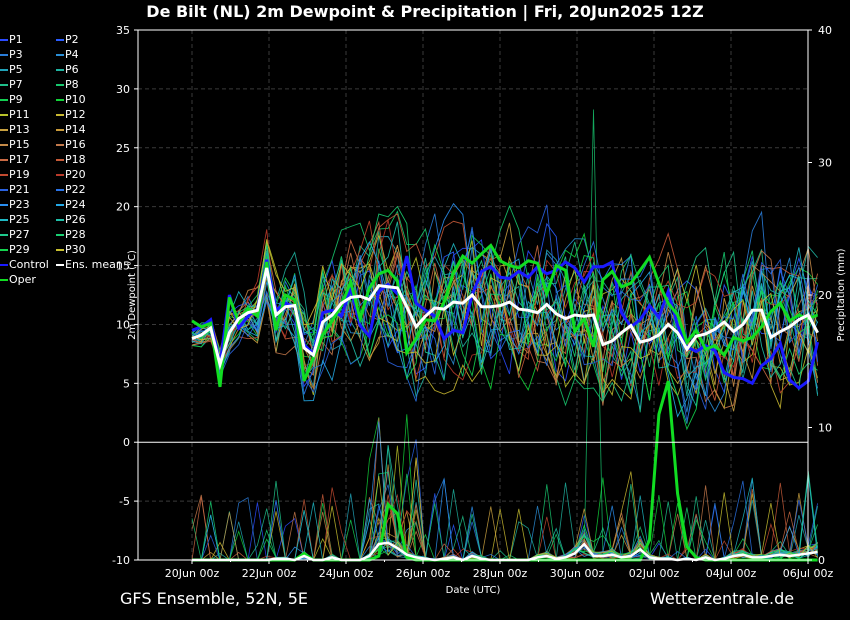 The image size is (850, 620). What do you see at coordinates (123, 148) in the screenshot?
I see `y-tick-label: 25` at bounding box center [123, 148].